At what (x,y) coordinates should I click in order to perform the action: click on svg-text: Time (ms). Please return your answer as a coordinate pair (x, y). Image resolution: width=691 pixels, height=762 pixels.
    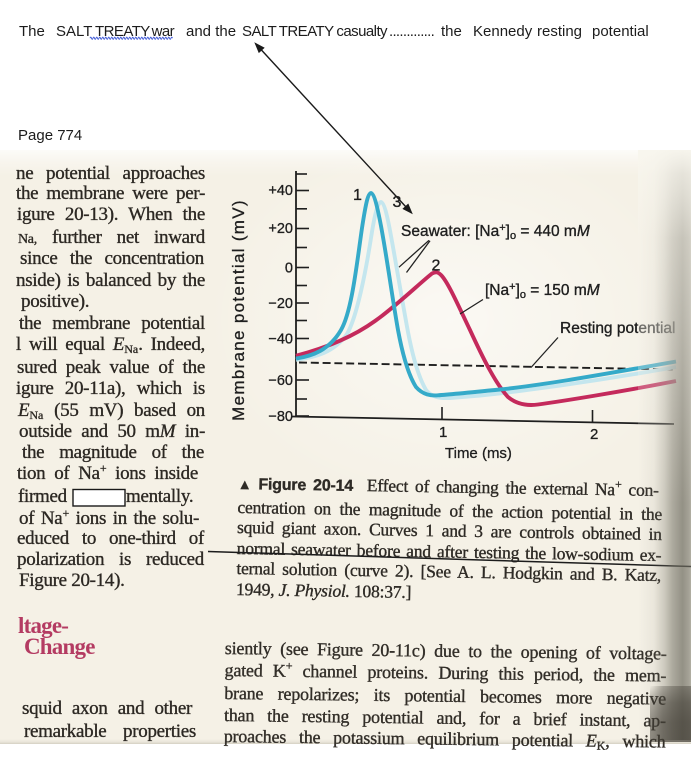
    Looking at the image, I should click on (478, 453).